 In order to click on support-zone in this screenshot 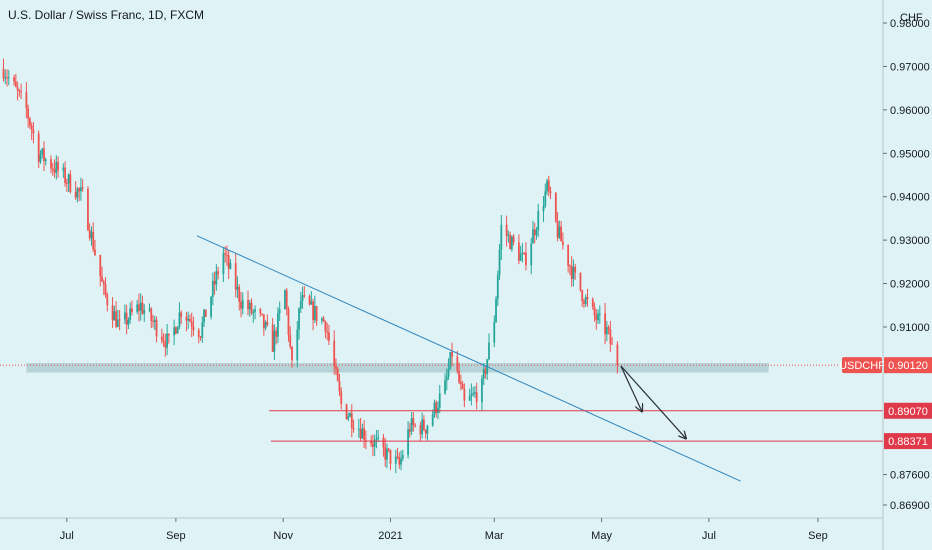, I will do `click(397, 367)`.